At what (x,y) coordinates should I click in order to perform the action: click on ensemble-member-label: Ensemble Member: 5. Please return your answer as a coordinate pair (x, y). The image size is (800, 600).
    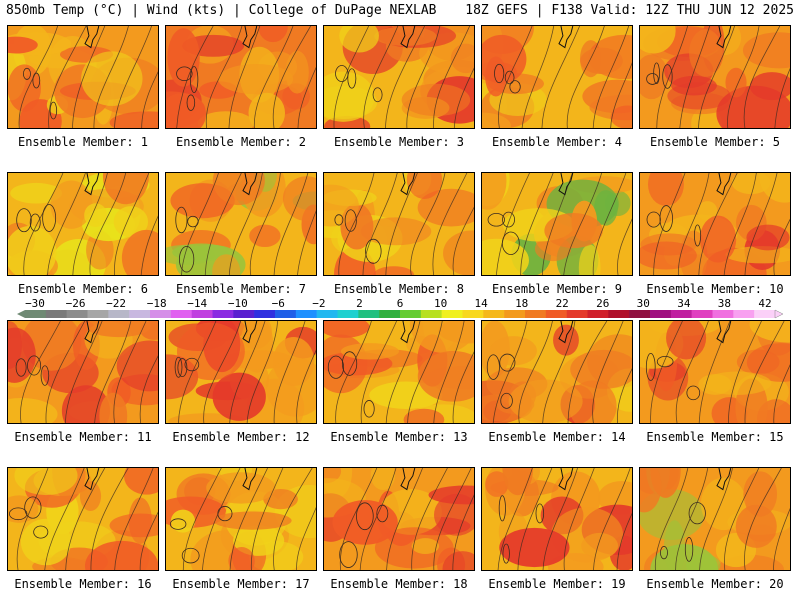
    Looking at the image, I should click on (715, 142).